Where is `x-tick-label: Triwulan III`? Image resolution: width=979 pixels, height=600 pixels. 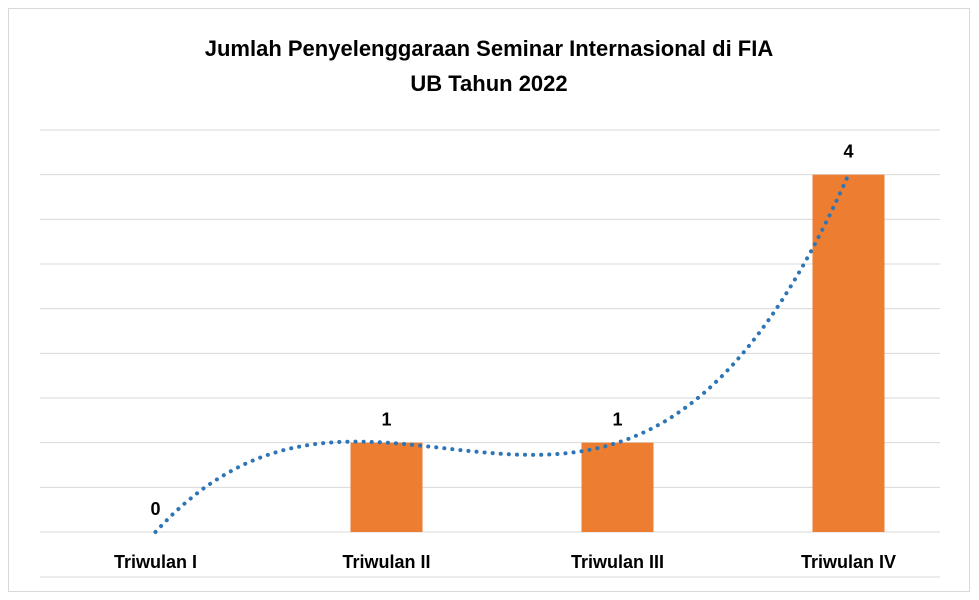
x-tick-label: Triwulan III is located at coordinates (617, 562).